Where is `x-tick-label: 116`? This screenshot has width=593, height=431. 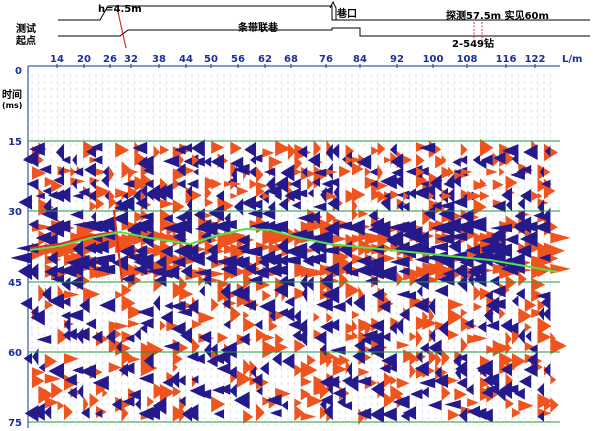 x-tick-label: 116 is located at coordinates (506, 59).